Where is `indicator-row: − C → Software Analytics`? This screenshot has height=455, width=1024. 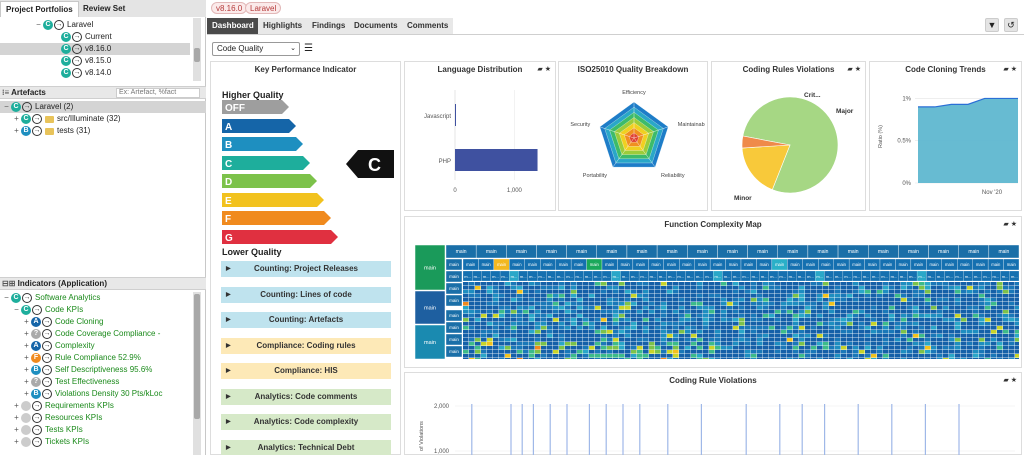
indicator-row: − C → Software Analytics is located at coordinates (95, 298).